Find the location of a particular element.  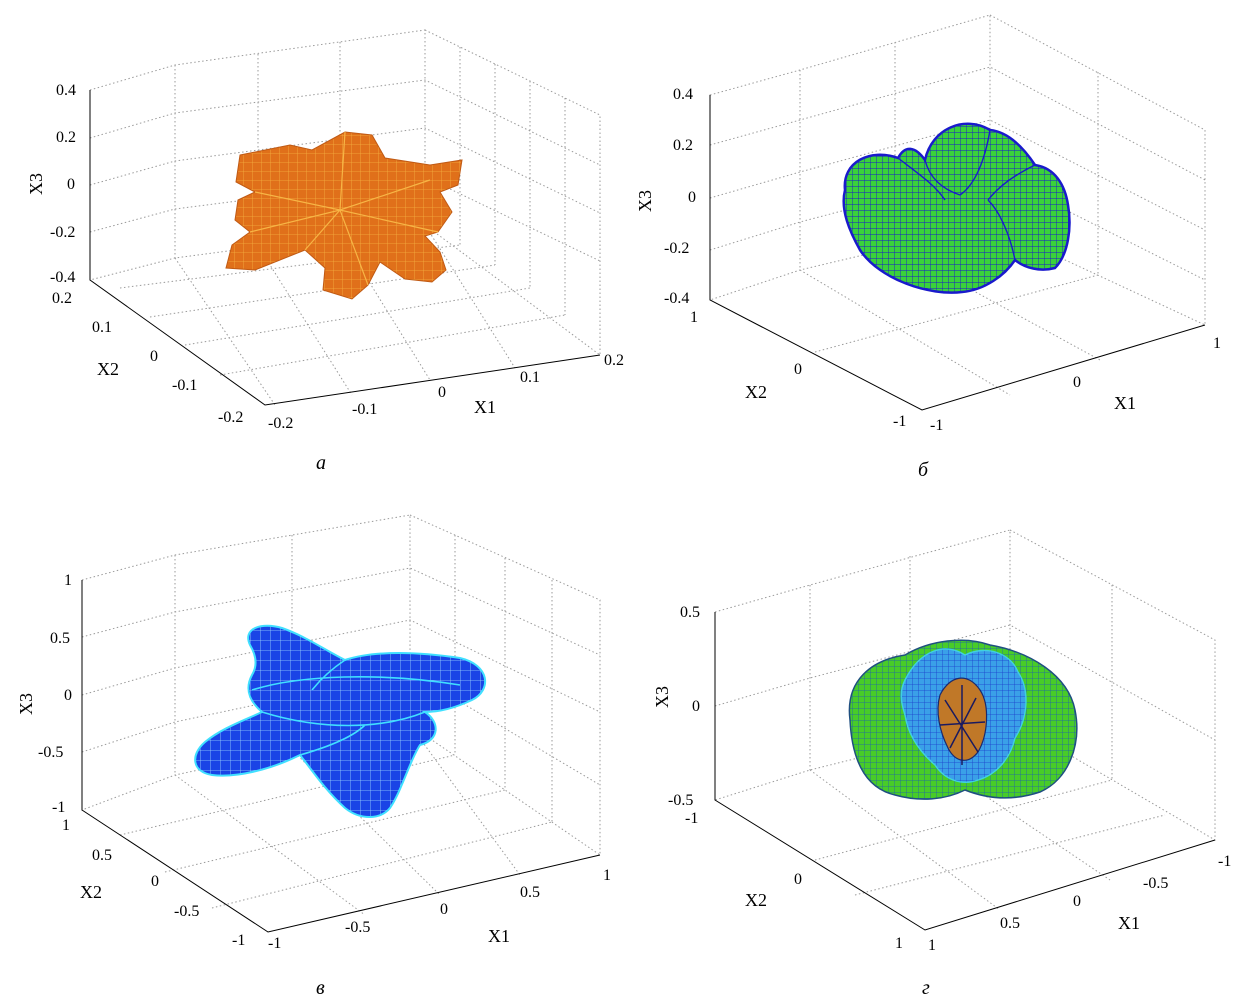

panel-b-z-ticks: 0.4 0.2 0 -0.2 -0.4 is located at coordinates (680, 196).